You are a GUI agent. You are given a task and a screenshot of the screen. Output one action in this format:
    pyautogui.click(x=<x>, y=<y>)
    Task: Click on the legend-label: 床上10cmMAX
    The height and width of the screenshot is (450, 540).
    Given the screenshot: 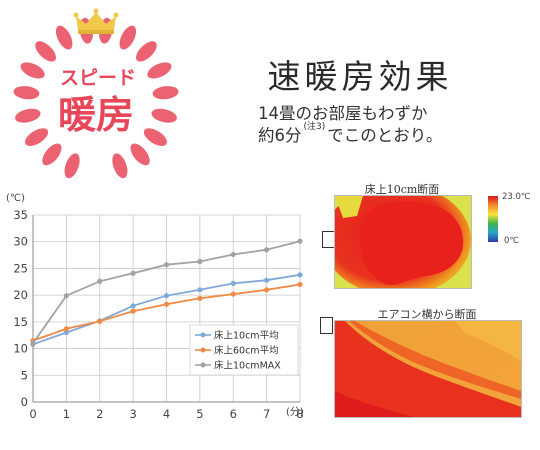 What is the action you would take?
    pyautogui.click(x=247, y=366)
    